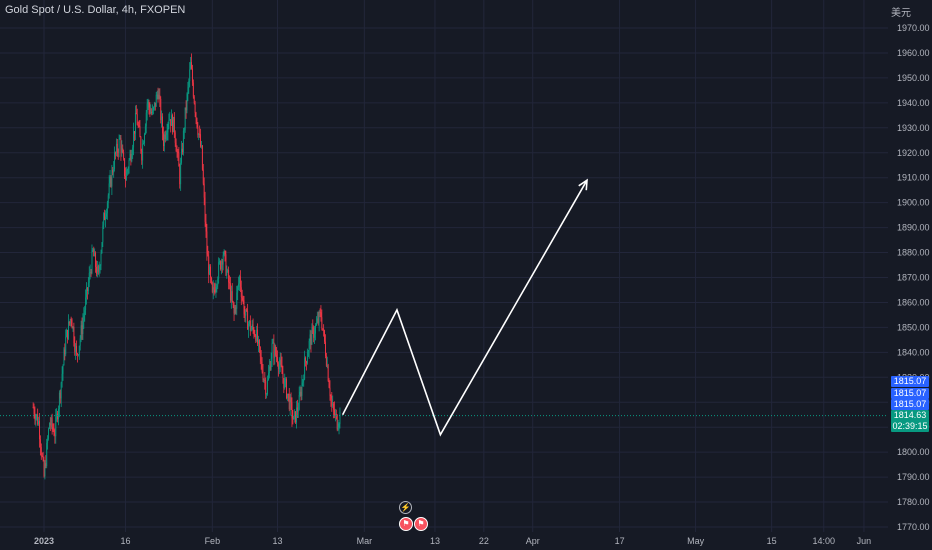 The width and height of the screenshot is (932, 550). Describe the element at coordinates (533, 541) in the screenshot. I see `x-tick-label: Apr` at that location.